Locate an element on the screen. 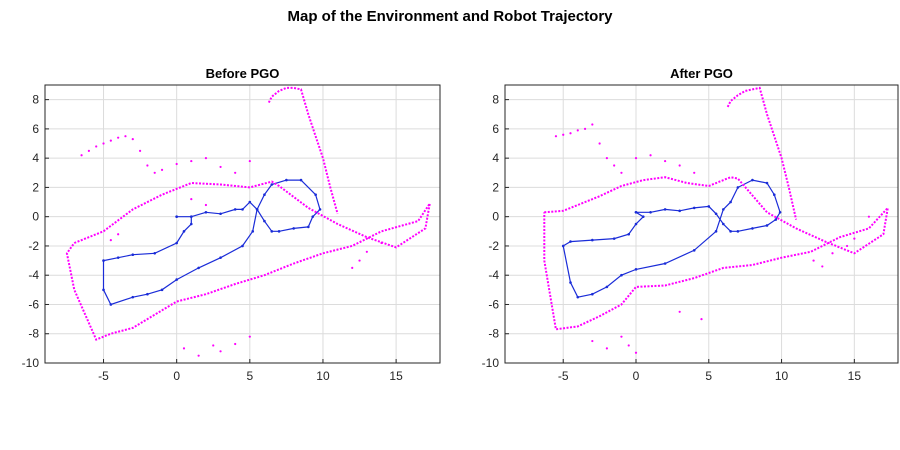  y-tick-label: -2 is located at coordinates (493, 246).